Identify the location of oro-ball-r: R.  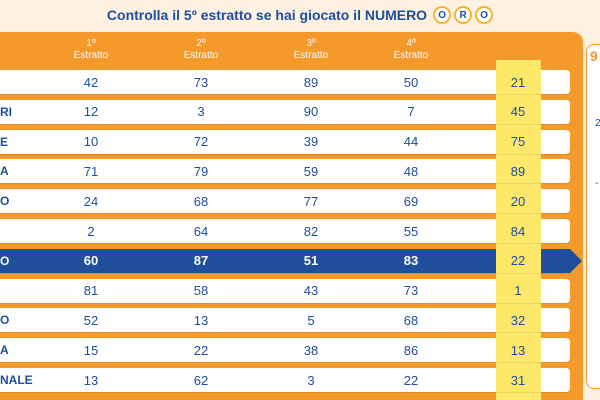
(463, 15).